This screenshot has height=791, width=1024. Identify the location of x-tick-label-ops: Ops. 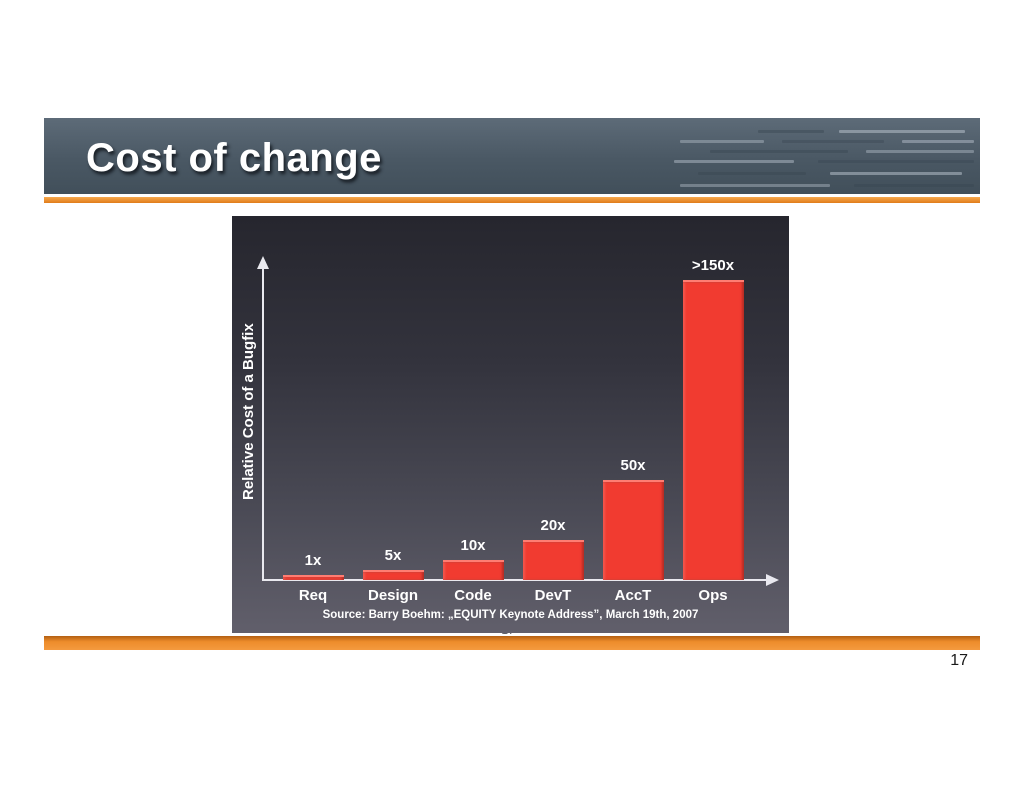
(713, 595).